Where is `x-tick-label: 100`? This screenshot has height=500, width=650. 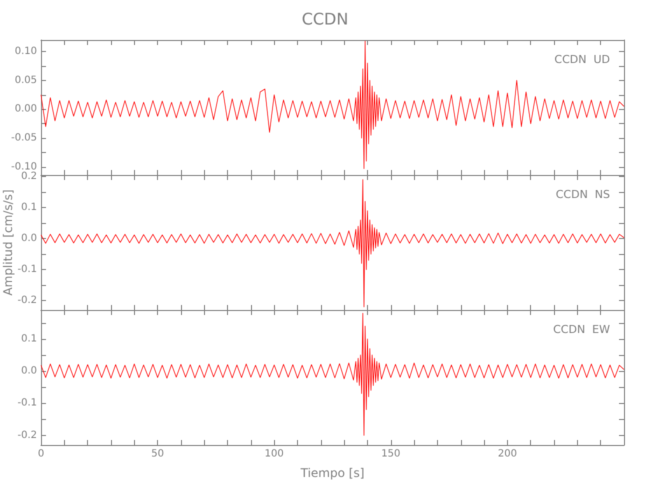
x-tick-label: 100 is located at coordinates (274, 454).